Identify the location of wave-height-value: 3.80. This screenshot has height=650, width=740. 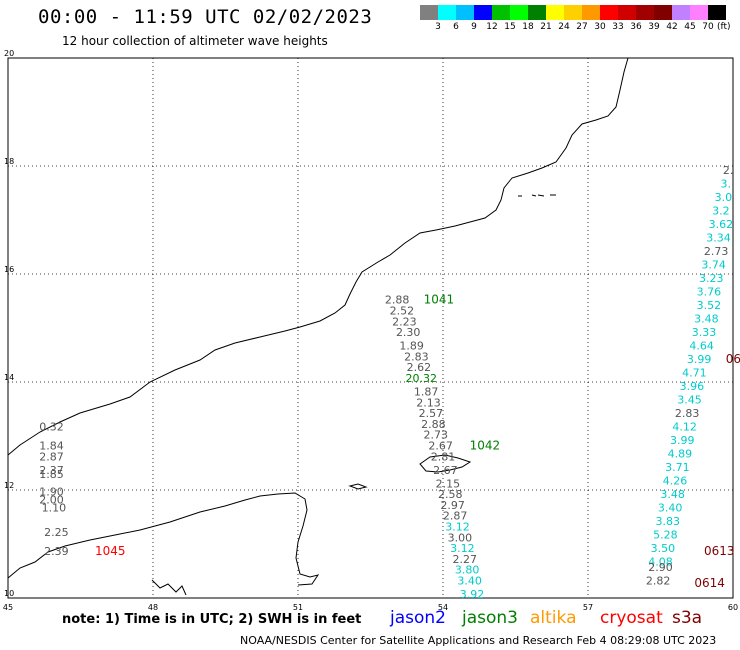
(467, 570).